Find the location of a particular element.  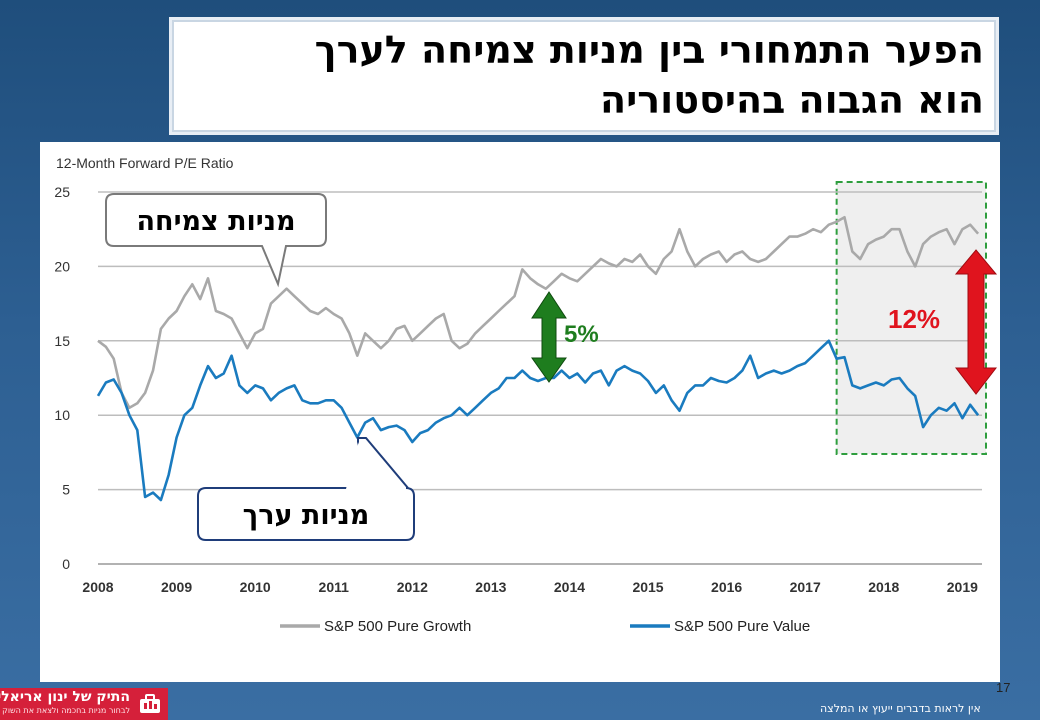

logo-name: התיק של ינון אריאלי is located at coordinates (65, 697).